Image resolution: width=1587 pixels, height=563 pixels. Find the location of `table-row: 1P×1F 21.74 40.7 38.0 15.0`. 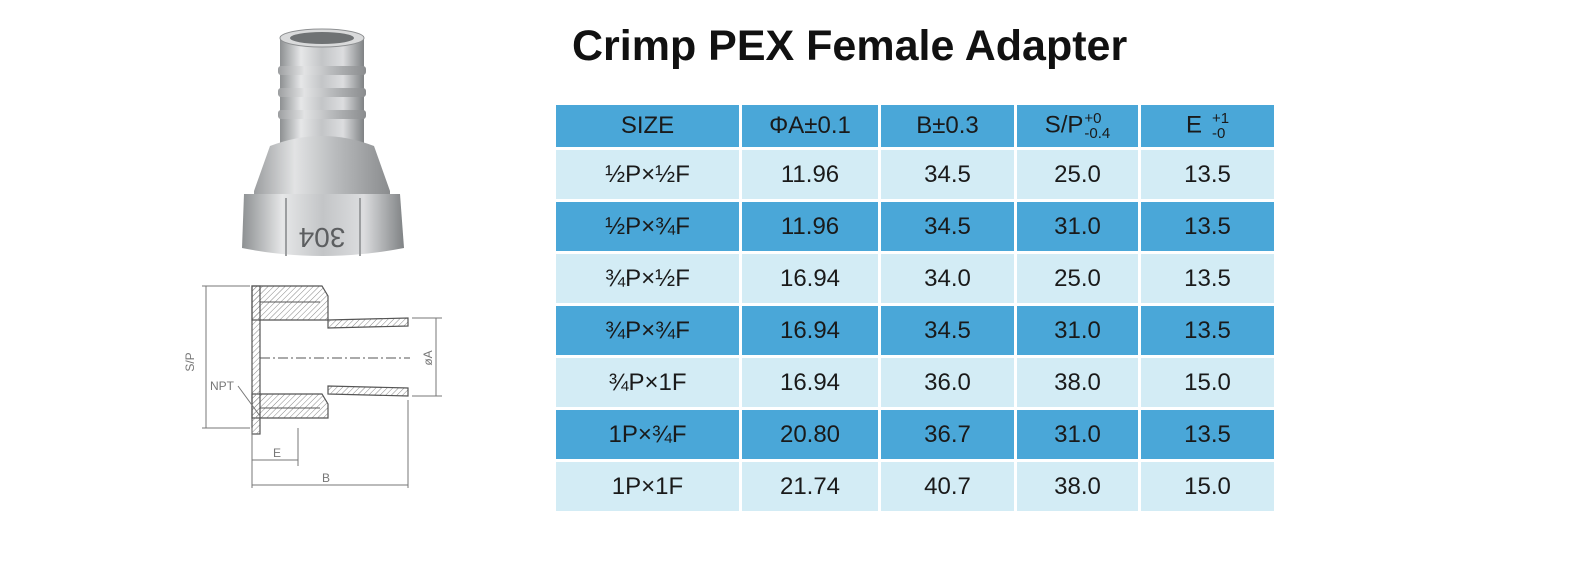

table-row: 1P×1F 21.74 40.7 38.0 15.0 is located at coordinates (915, 486).